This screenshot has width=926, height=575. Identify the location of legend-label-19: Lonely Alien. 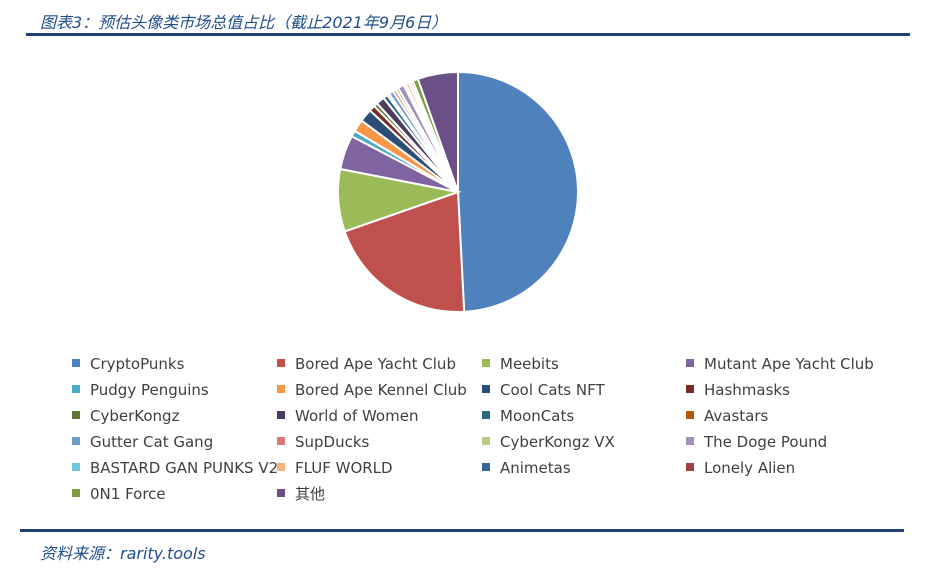
(749, 468).